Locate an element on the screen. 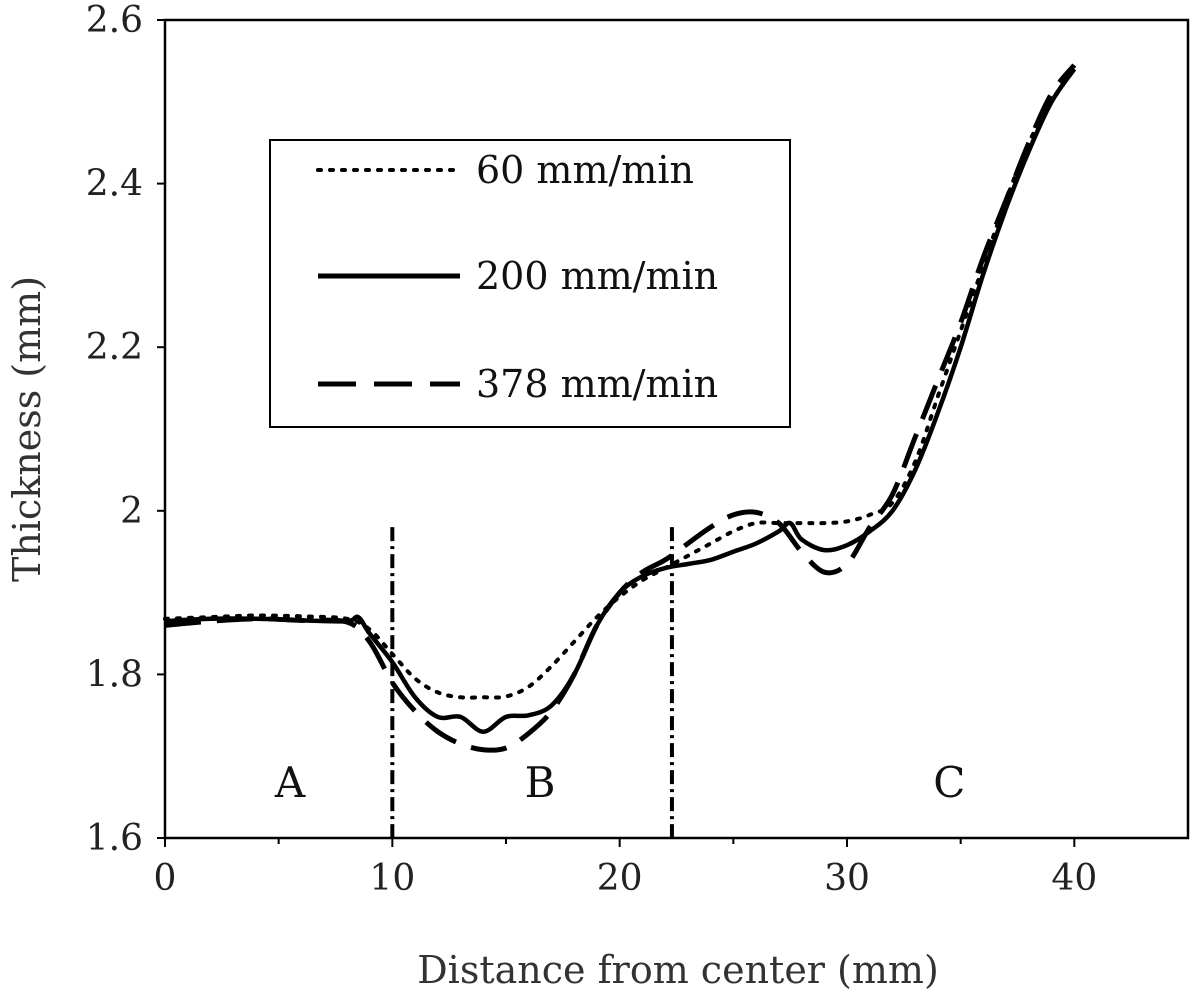 The width and height of the screenshot is (1200, 995). x-tick-label: 0 is located at coordinates (165, 878).